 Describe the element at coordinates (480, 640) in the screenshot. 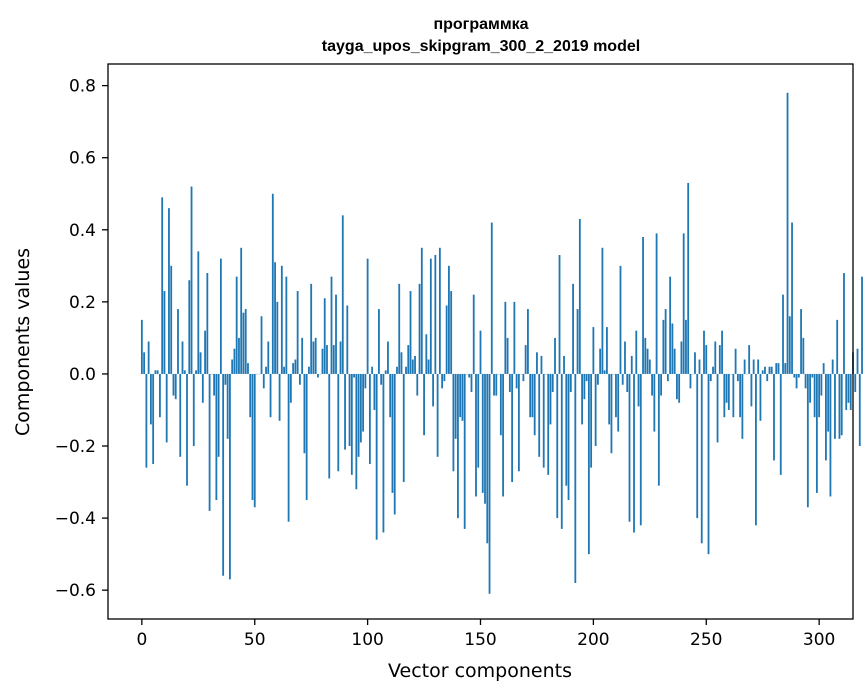

I see `x-tick-label: 150` at that location.